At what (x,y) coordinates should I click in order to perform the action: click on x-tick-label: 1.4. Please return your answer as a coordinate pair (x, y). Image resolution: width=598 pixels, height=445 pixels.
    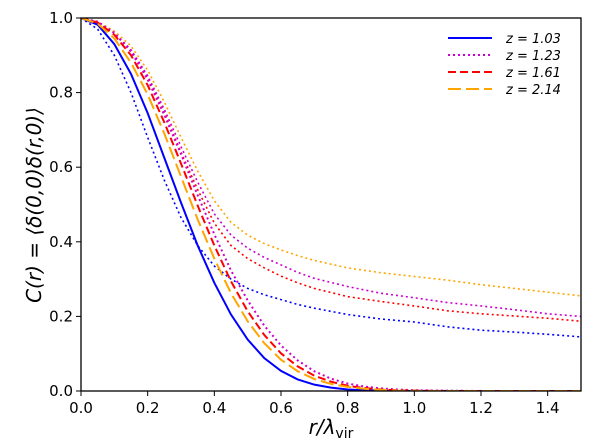
    Looking at the image, I should click on (548, 408).